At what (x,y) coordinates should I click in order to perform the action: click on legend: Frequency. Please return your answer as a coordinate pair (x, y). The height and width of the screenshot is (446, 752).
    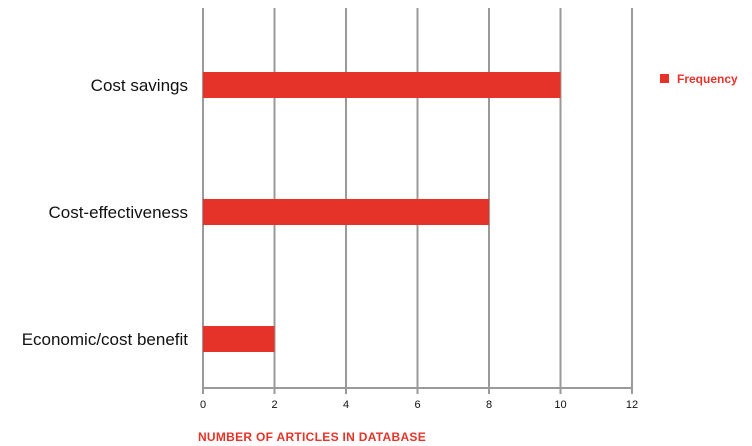
    Looking at the image, I should click on (699, 79).